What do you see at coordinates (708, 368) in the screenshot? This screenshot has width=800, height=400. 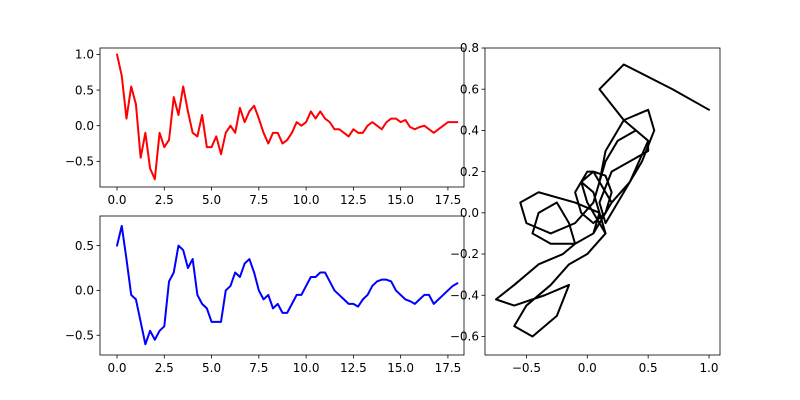 I see `x-tick-label: 1.0` at bounding box center [708, 368].